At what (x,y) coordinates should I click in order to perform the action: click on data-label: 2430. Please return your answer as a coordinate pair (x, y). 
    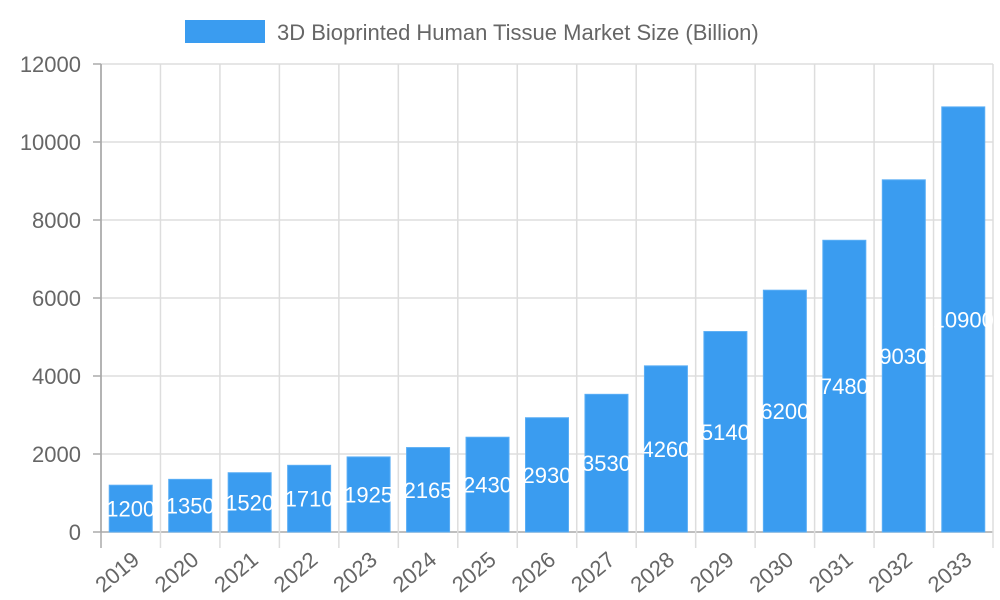
    Looking at the image, I should click on (487, 485).